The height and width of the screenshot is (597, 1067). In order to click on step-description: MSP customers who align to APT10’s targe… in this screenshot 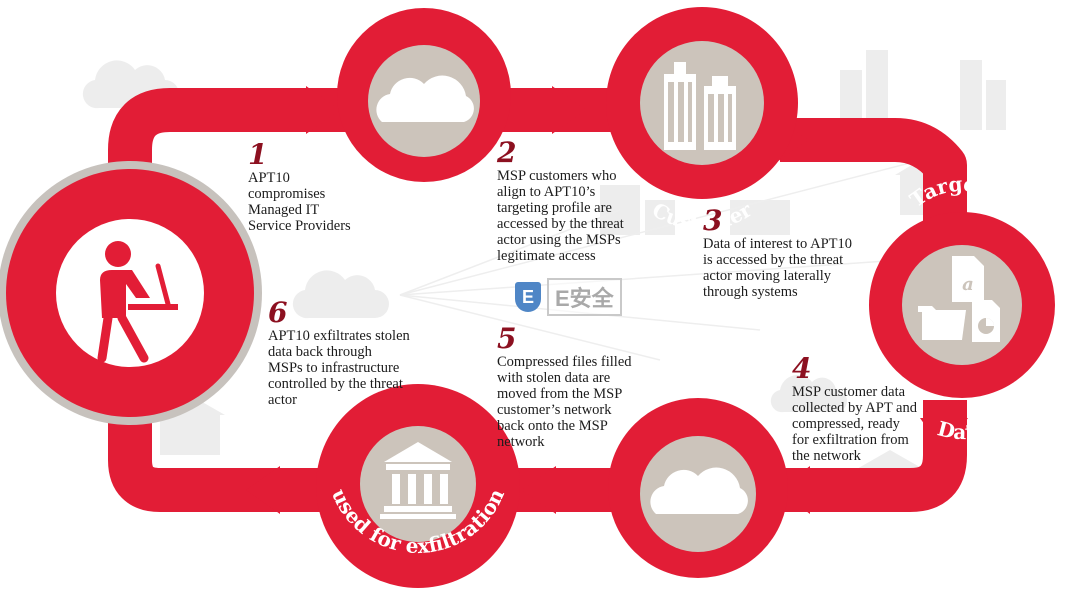, I will do `click(560, 216)`.